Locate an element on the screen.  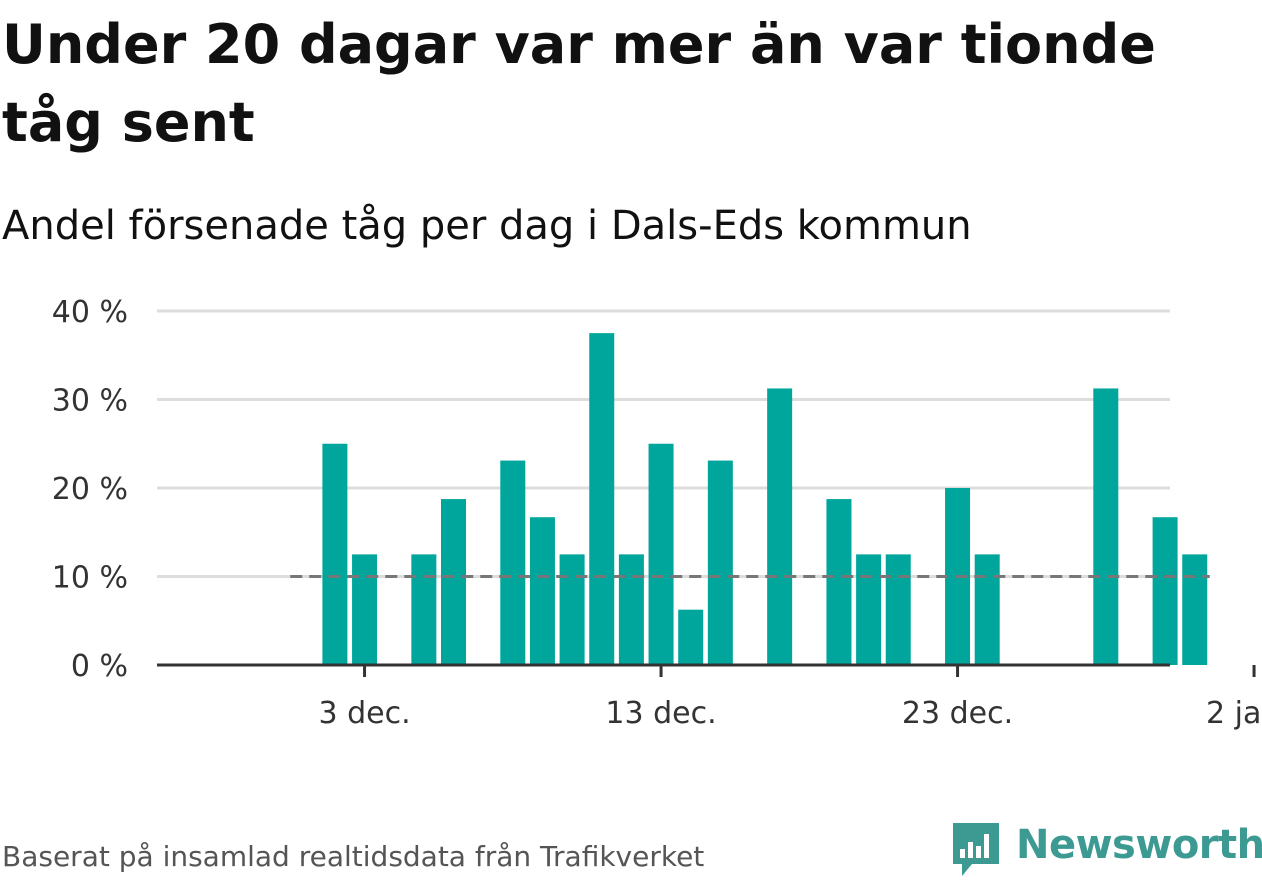
y-tick-label: 20 % is located at coordinates (90, 489).